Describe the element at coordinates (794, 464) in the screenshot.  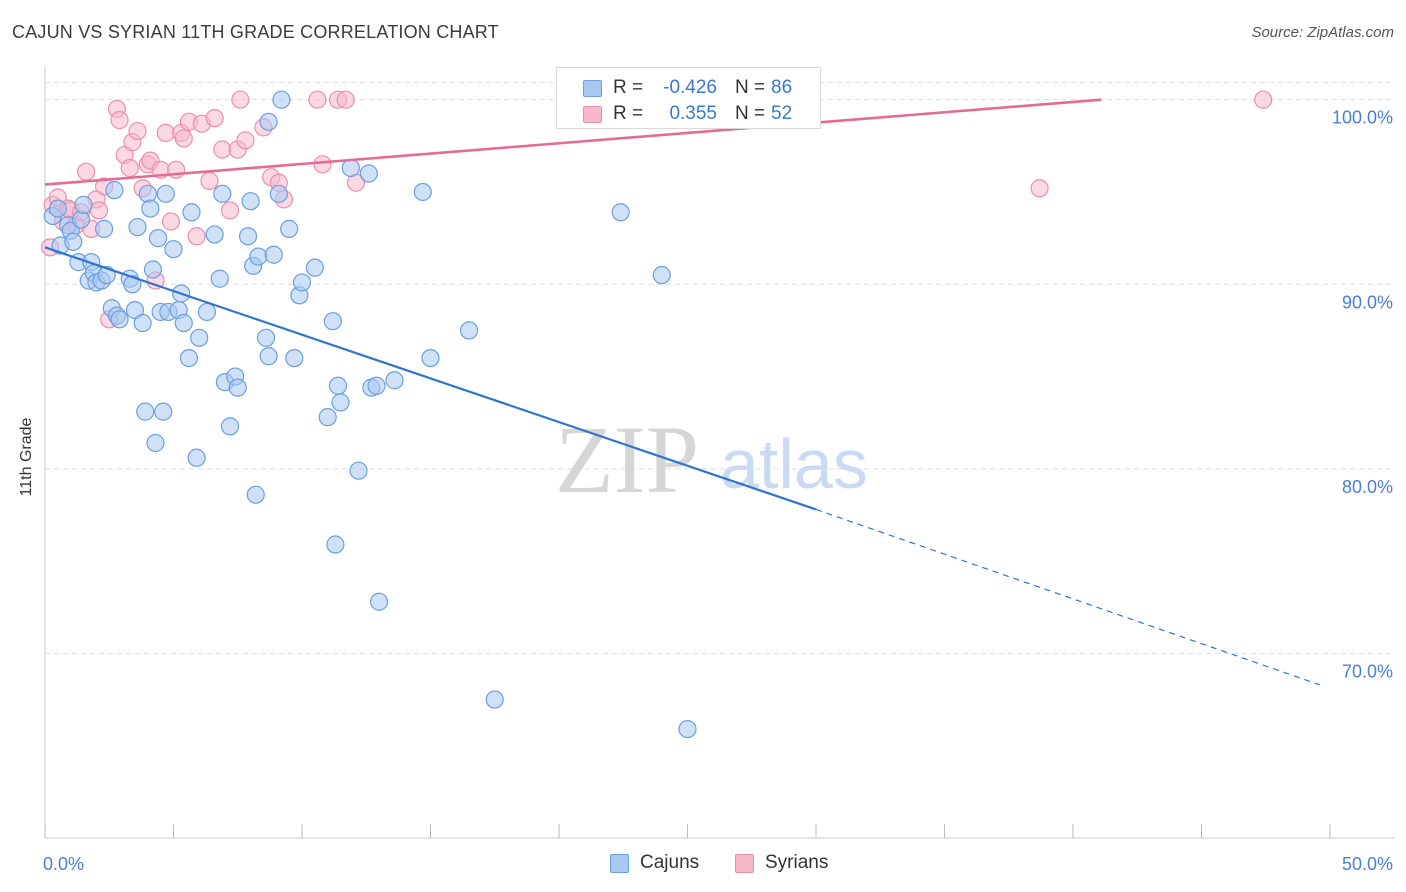
I see `watermark-atlas: atlas` at that location.